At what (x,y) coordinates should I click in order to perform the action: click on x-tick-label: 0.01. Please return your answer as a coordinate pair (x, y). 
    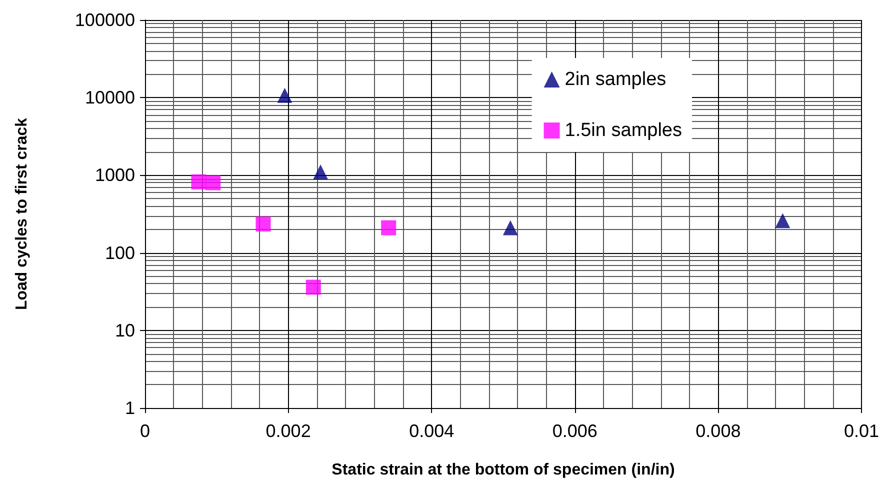
    Looking at the image, I should click on (862, 431).